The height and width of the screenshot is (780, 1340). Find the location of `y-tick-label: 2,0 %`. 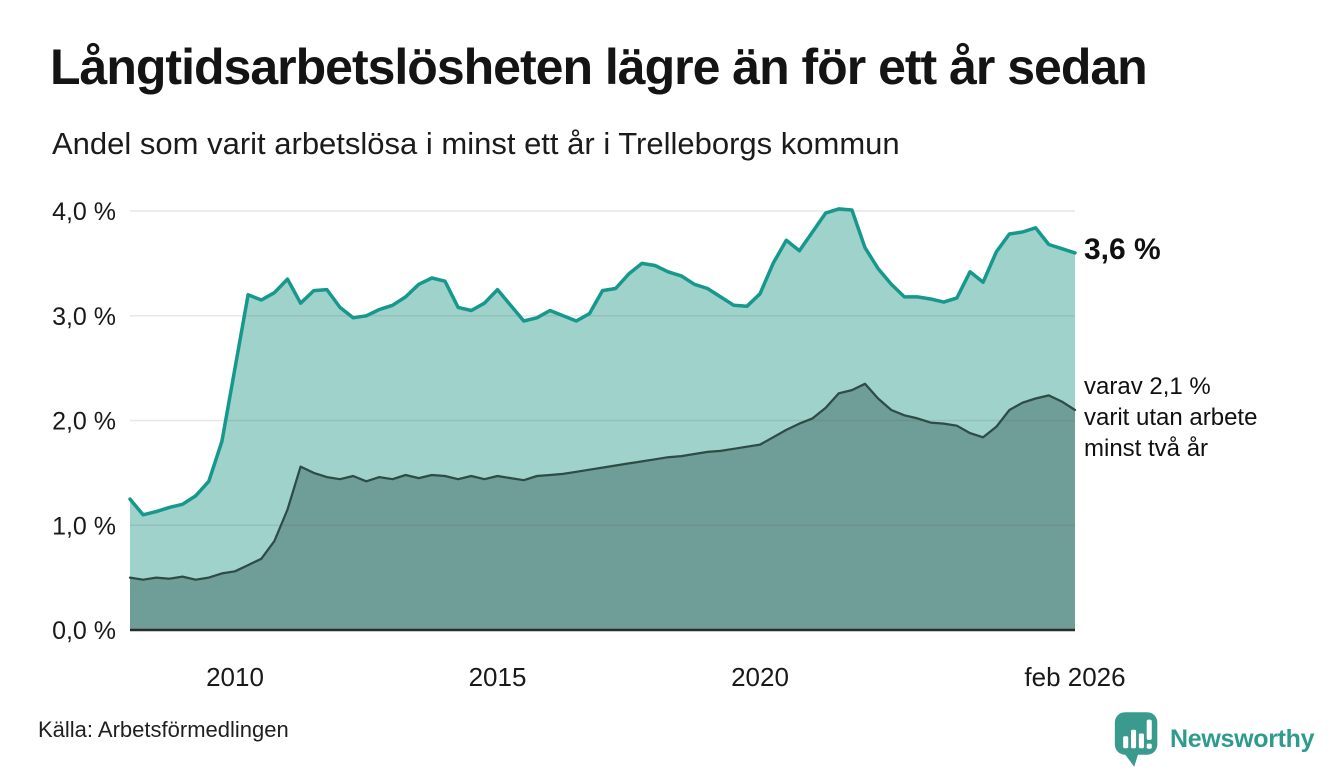

y-tick-label: 2,0 % is located at coordinates (84, 422).